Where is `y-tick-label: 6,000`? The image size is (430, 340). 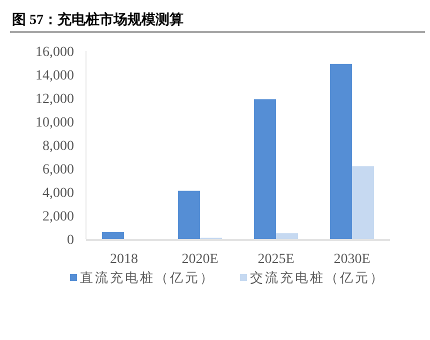
y-tick-label: 6,000 is located at coordinates (58, 170).